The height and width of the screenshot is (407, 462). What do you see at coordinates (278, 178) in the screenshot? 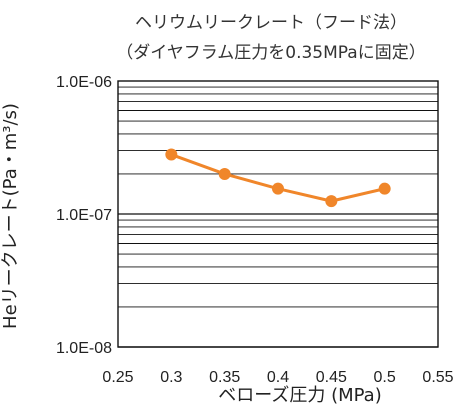
I see `series-points` at bounding box center [278, 178].